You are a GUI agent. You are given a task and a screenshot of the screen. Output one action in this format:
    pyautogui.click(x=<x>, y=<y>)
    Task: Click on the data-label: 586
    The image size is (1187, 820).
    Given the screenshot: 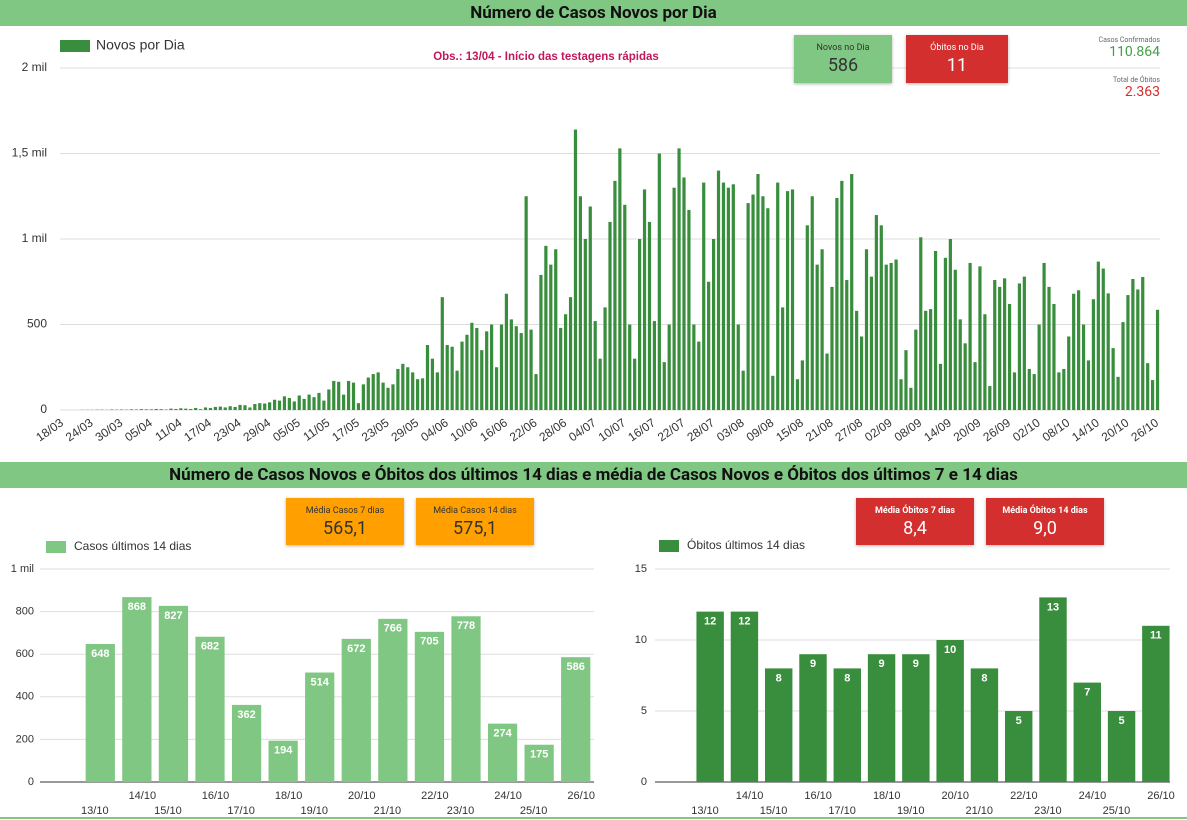 What is the action you would take?
    pyautogui.click(x=576, y=667)
    